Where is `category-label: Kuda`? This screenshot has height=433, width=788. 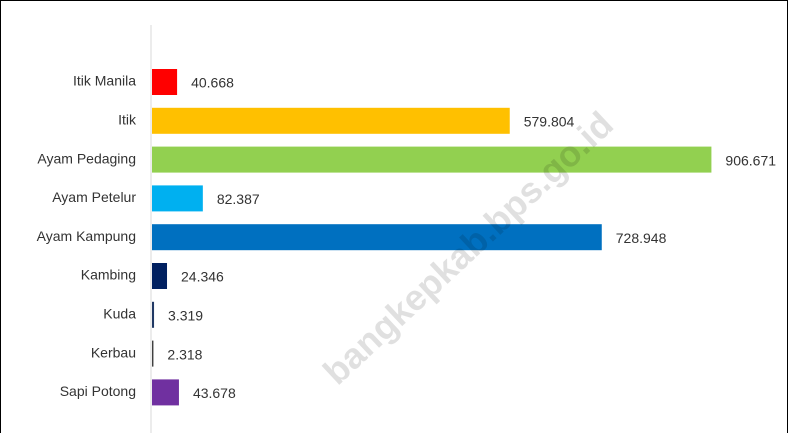 category-label: Kuda is located at coordinates (119, 314).